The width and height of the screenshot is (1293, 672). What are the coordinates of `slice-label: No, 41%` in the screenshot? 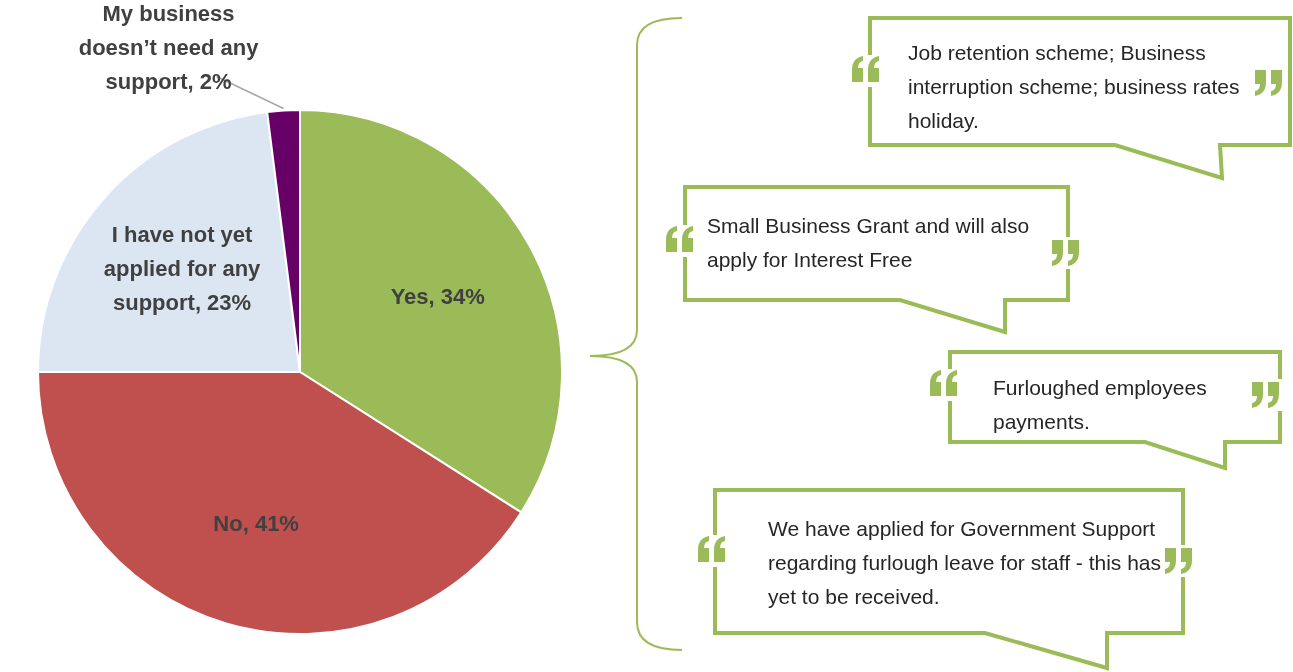 It's located at (256, 523).